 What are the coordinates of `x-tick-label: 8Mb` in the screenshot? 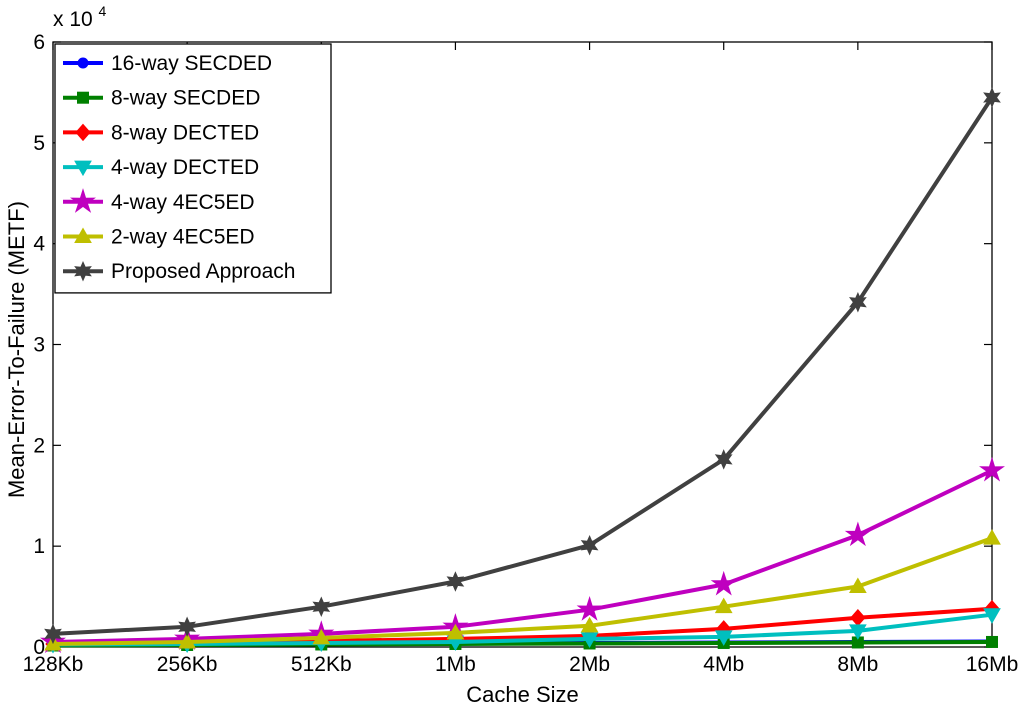 It's located at (857, 664).